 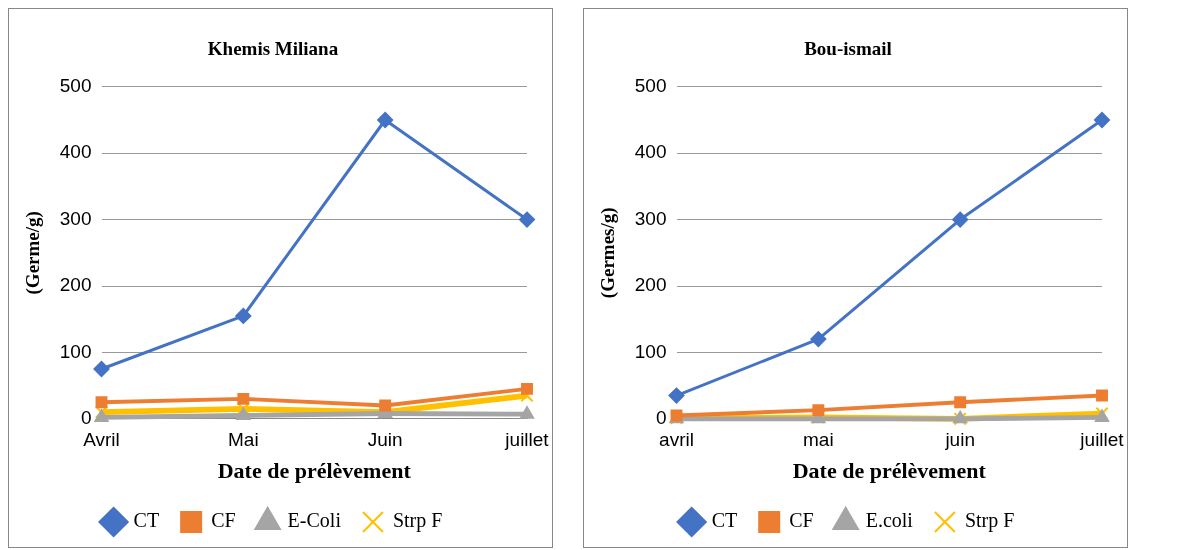 I want to click on chart-title: Bou-ismail, so click(x=848, y=49).